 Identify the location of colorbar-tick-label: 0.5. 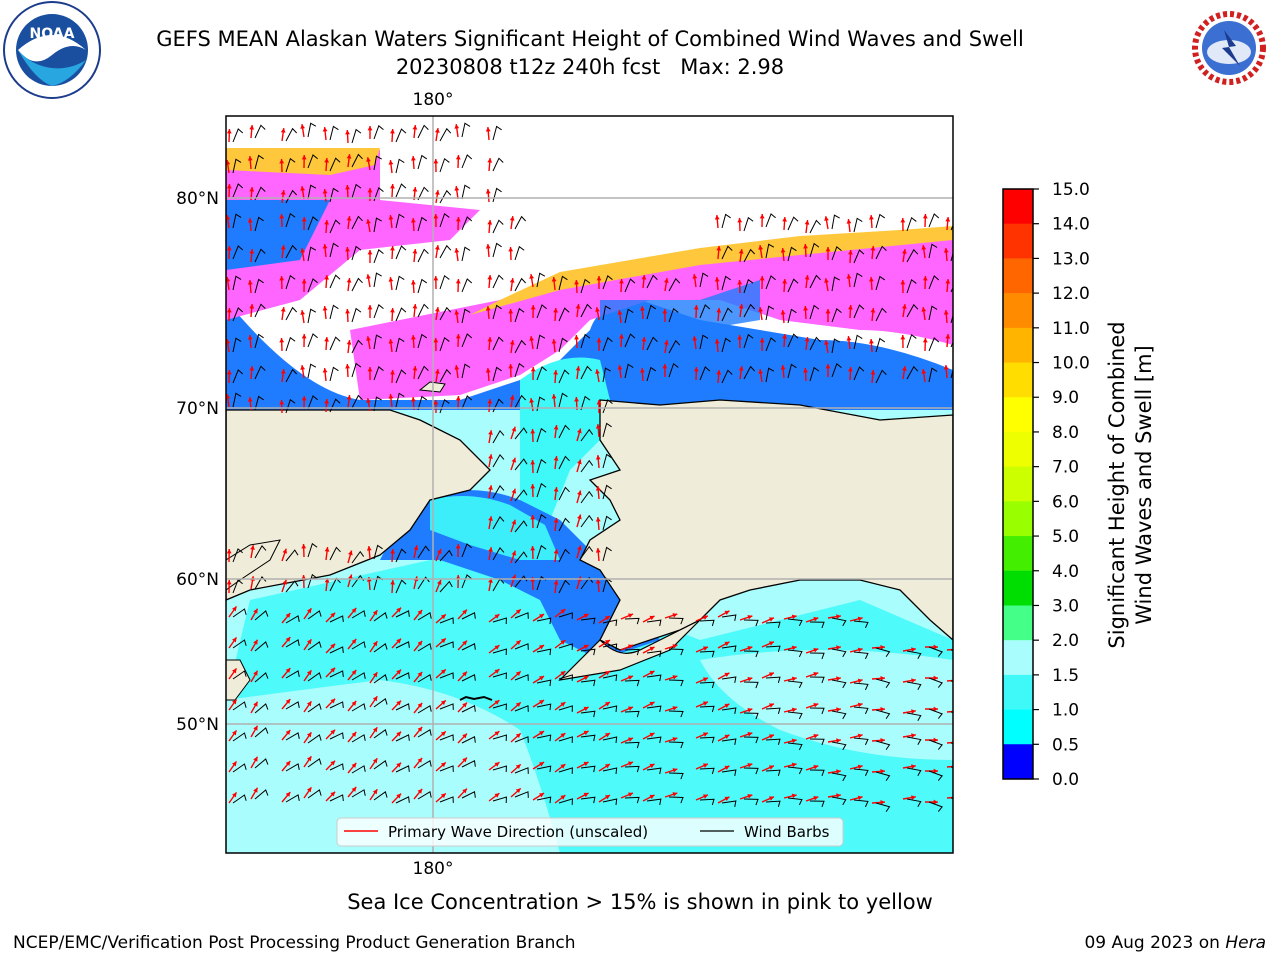
(1065, 745).